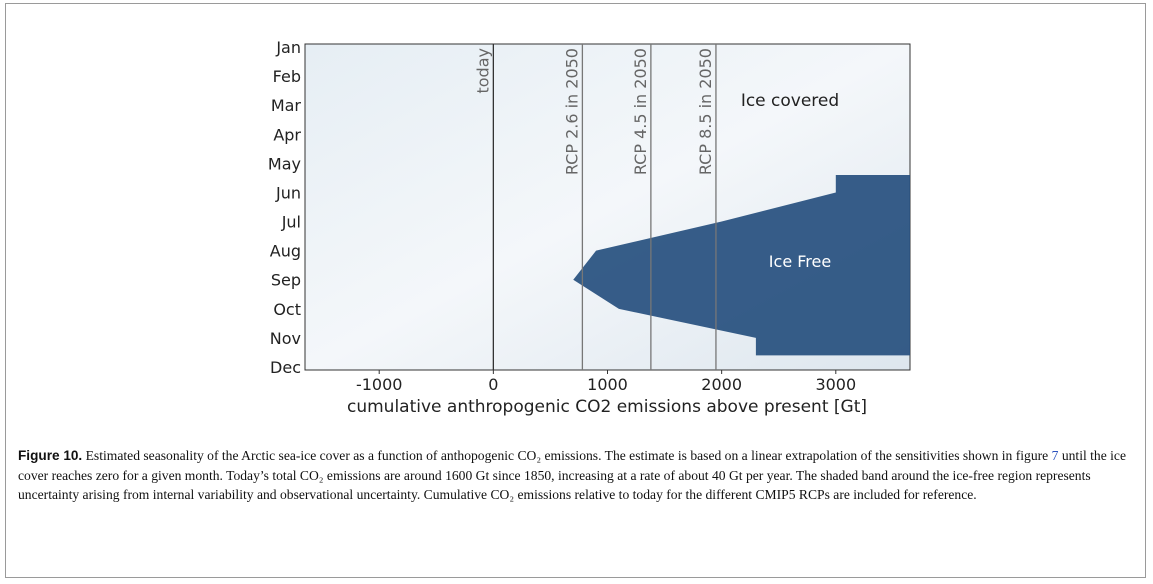 The height and width of the screenshot is (584, 1153). What do you see at coordinates (800, 261) in the screenshot?
I see `region-label: Ice Free` at bounding box center [800, 261].